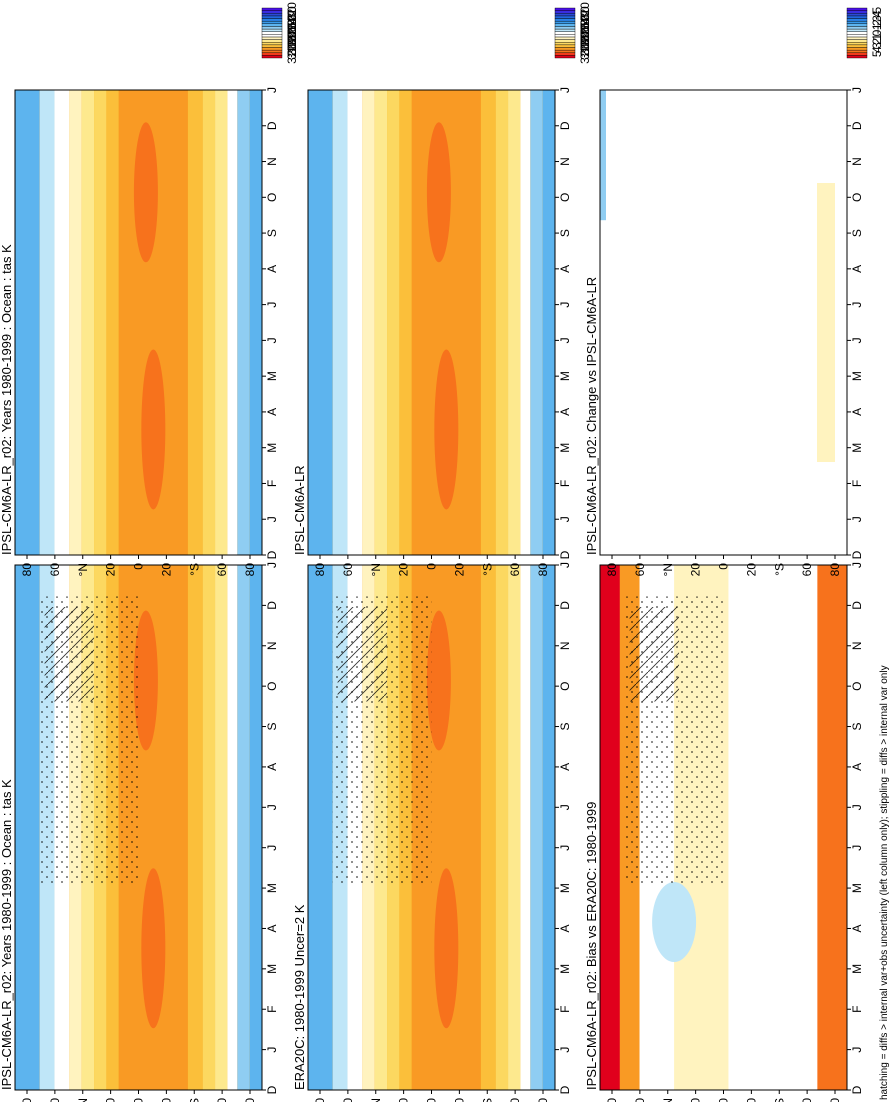 Image resolution: width=890 pixels, height=1102 pixels. Describe the element at coordinates (292, 12) in the screenshot. I see `colorbar-label: 220` at that location.